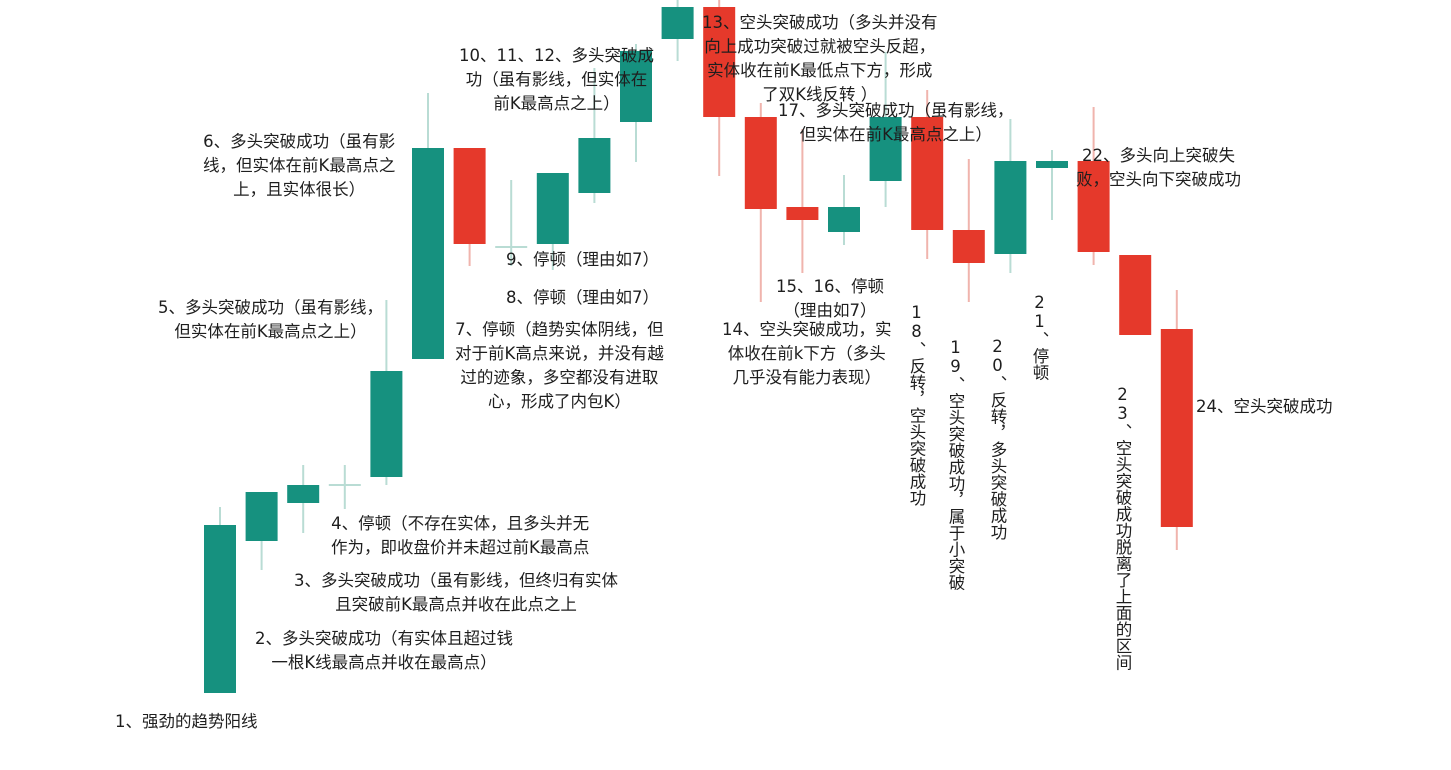  What do you see at coordinates (997, 438) in the screenshot?
I see `annotation-20: 20、反转，多头突破成功` at bounding box center [997, 438].